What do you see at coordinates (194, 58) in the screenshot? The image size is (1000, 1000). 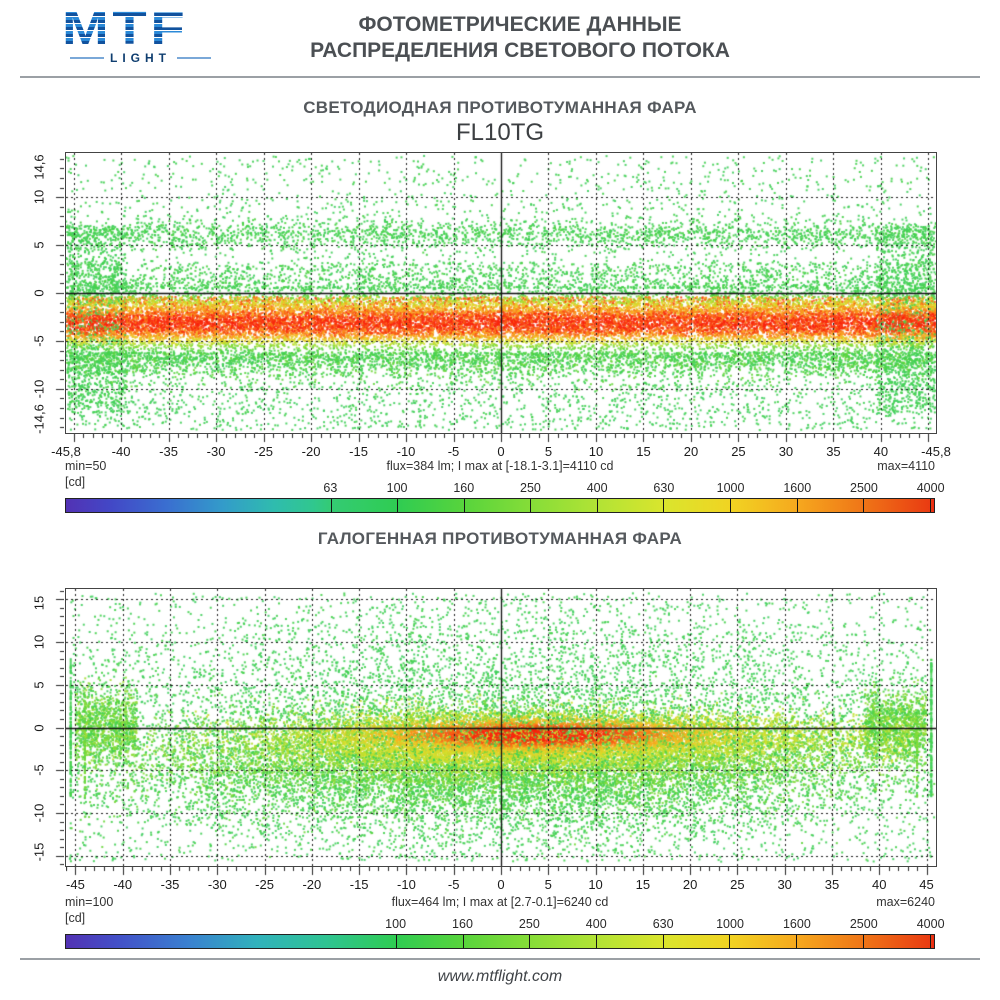 I see `logo-dash-right` at bounding box center [194, 58].